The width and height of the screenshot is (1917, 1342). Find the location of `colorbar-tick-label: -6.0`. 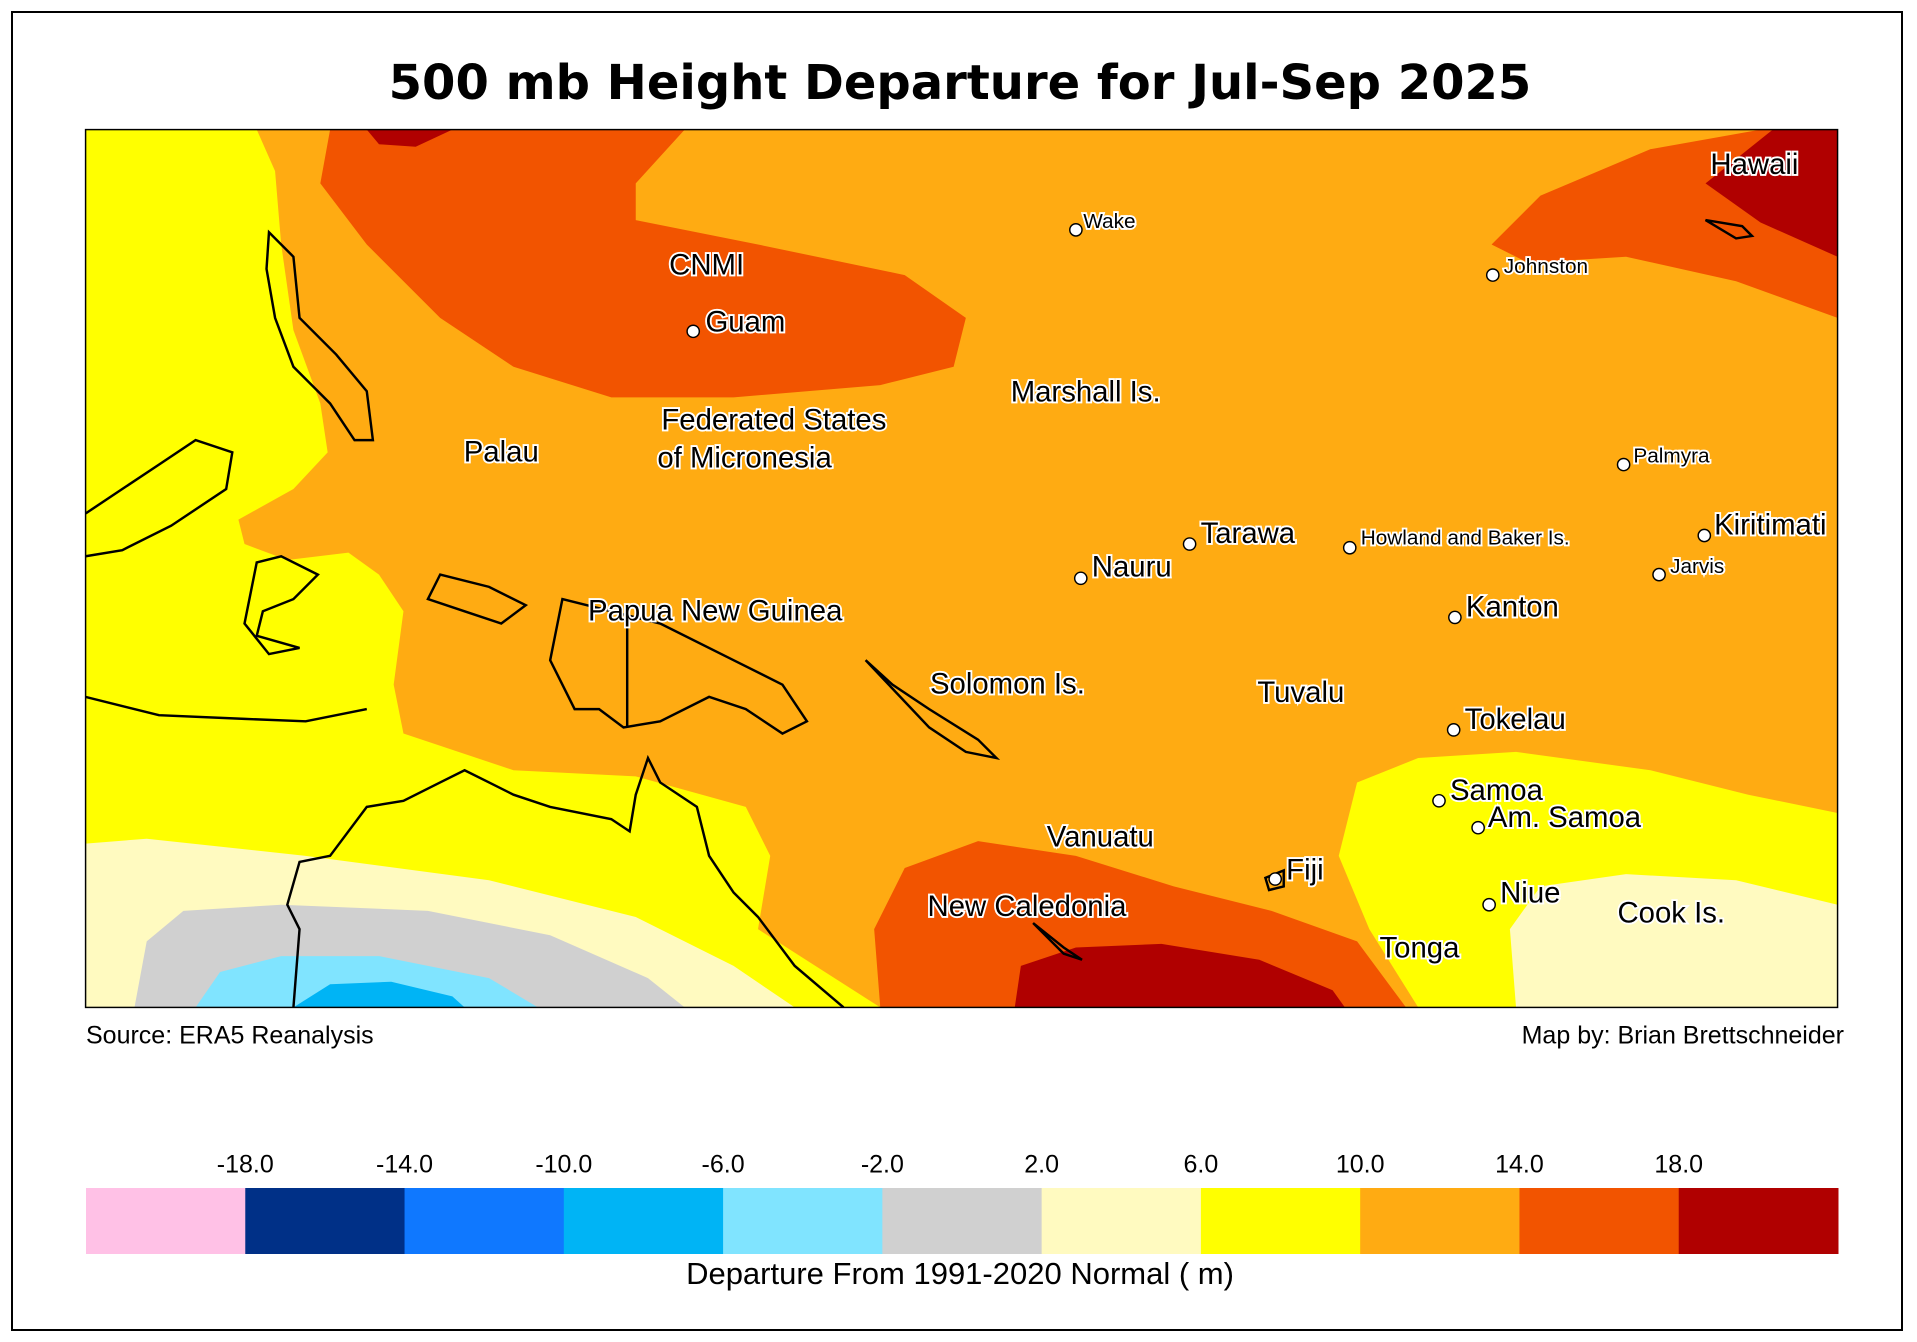

colorbar-tick-label: -6.0 is located at coordinates (723, 1165).